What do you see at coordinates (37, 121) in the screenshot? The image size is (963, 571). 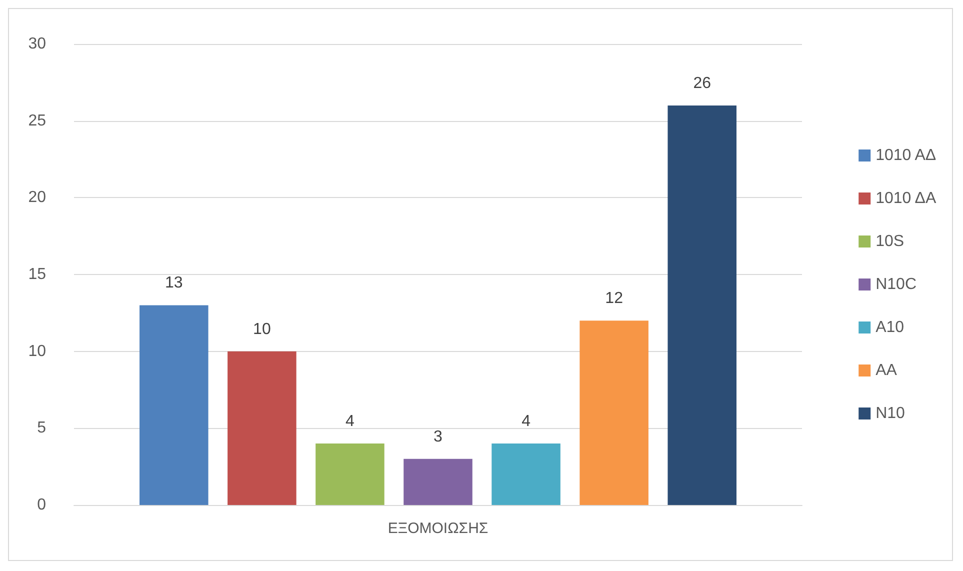 I see `y-tick-label: 25` at bounding box center [37, 121].